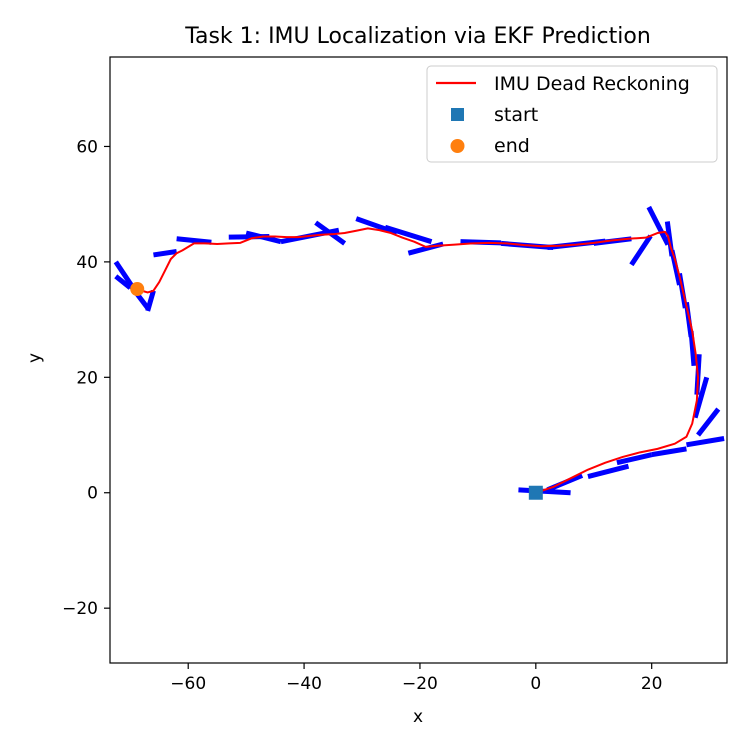  I want to click on x-tick-label-0: −60, so click(188, 684).